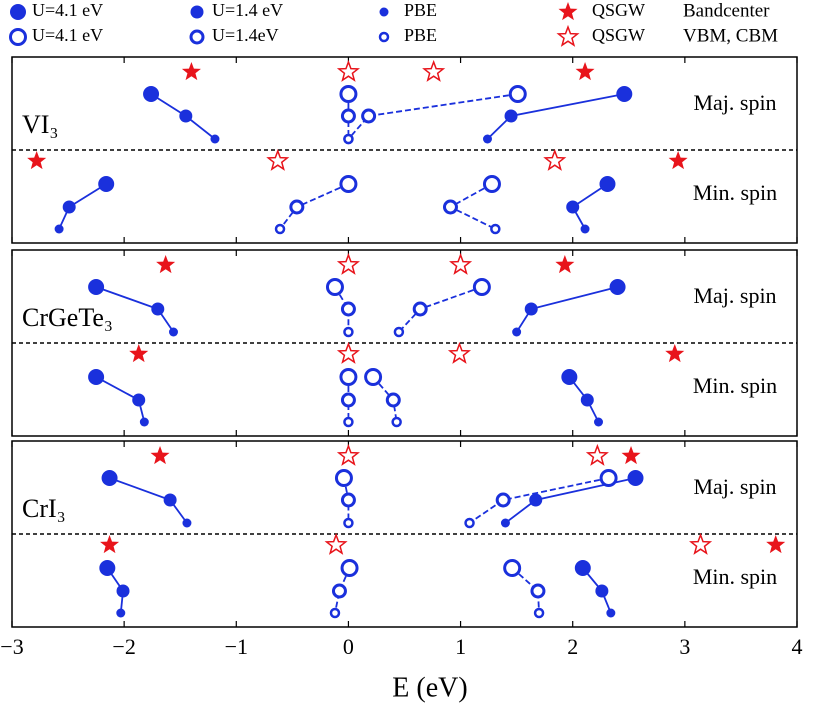 Image resolution: width=814 pixels, height=710 pixels. What do you see at coordinates (67, 10) in the screenshot?
I see `legend-label: U=4.1 eV` at bounding box center [67, 10].